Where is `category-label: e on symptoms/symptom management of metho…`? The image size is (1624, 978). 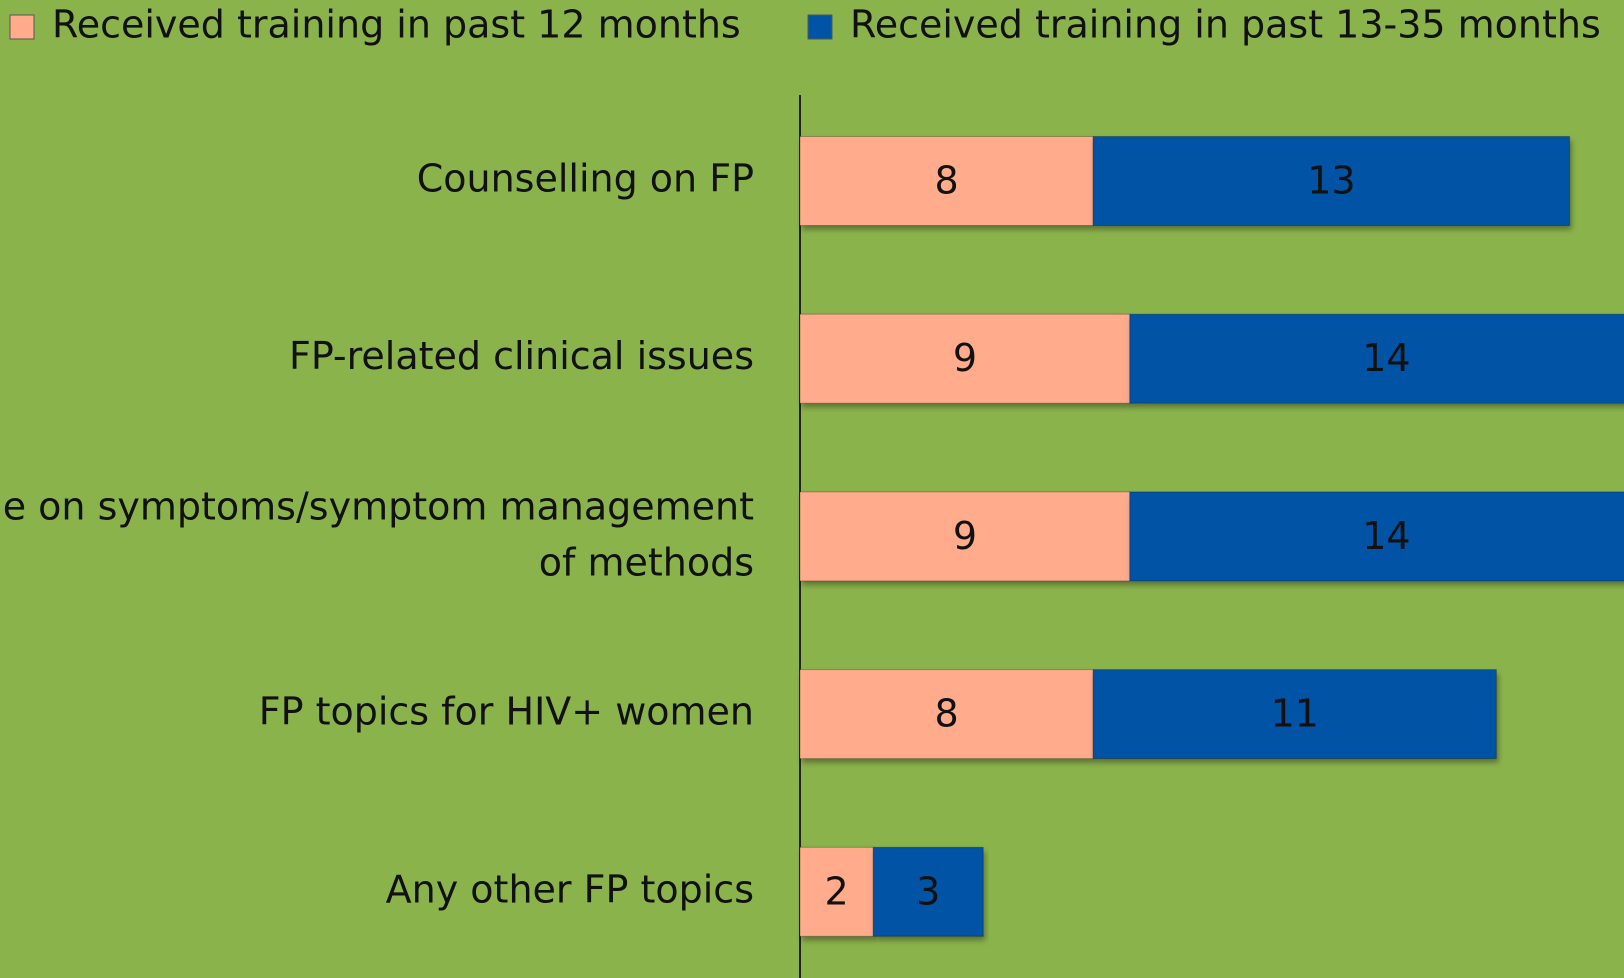 category-label: e on symptoms/symptom management of metho… is located at coordinates (378, 534).